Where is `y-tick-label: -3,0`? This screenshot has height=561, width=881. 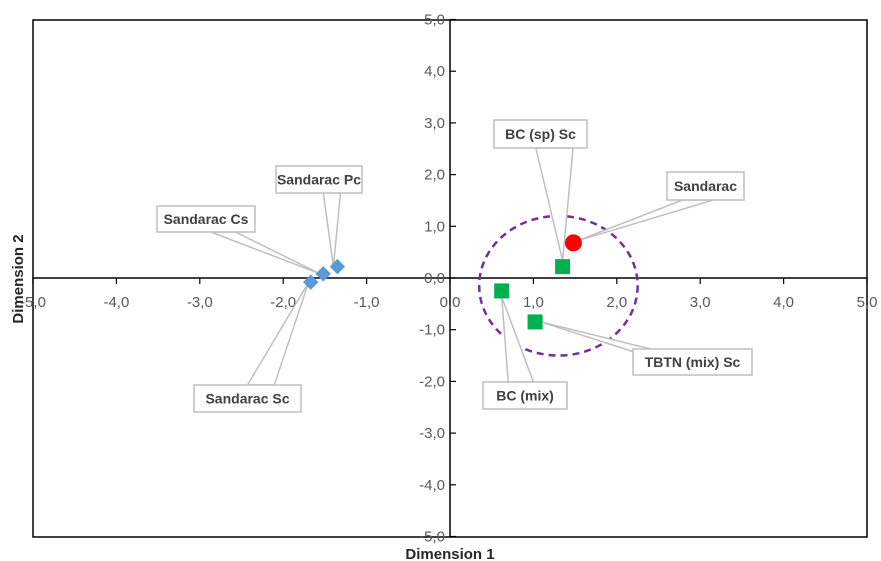
y-tick-label: -3,0 is located at coordinates (432, 433).